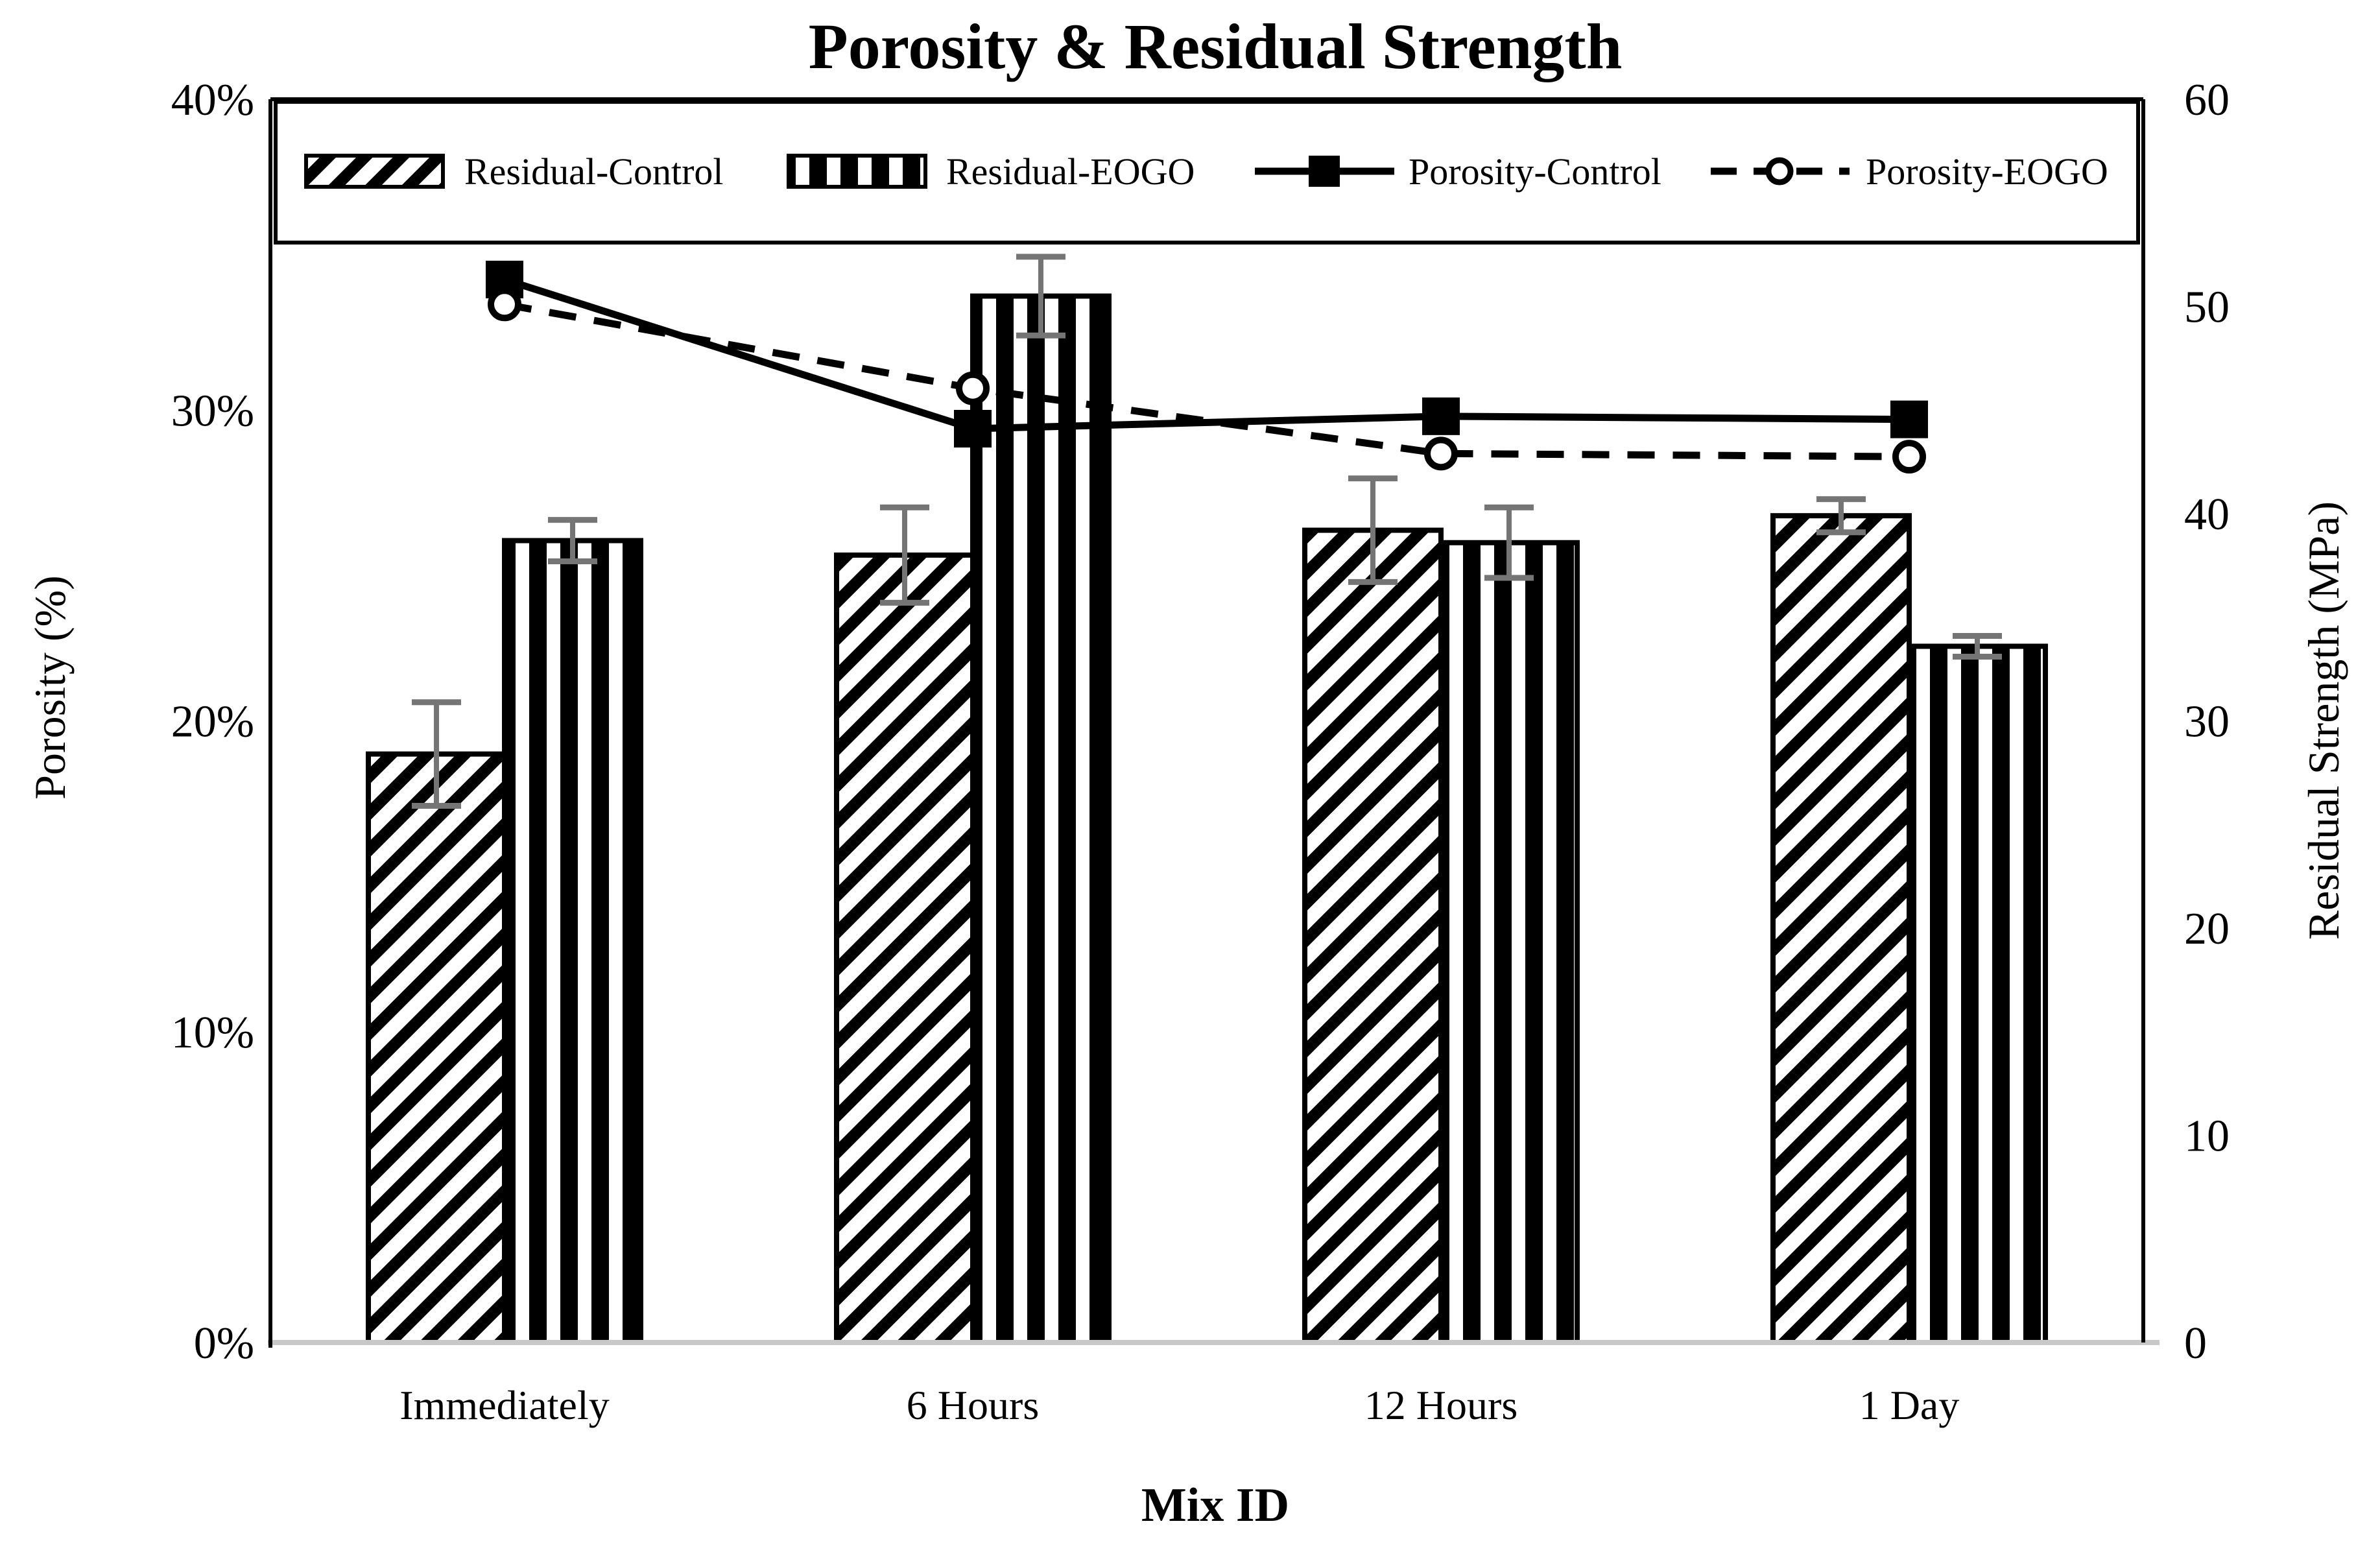  I want to click on right-tick-label-5: 50, so click(2207, 308).